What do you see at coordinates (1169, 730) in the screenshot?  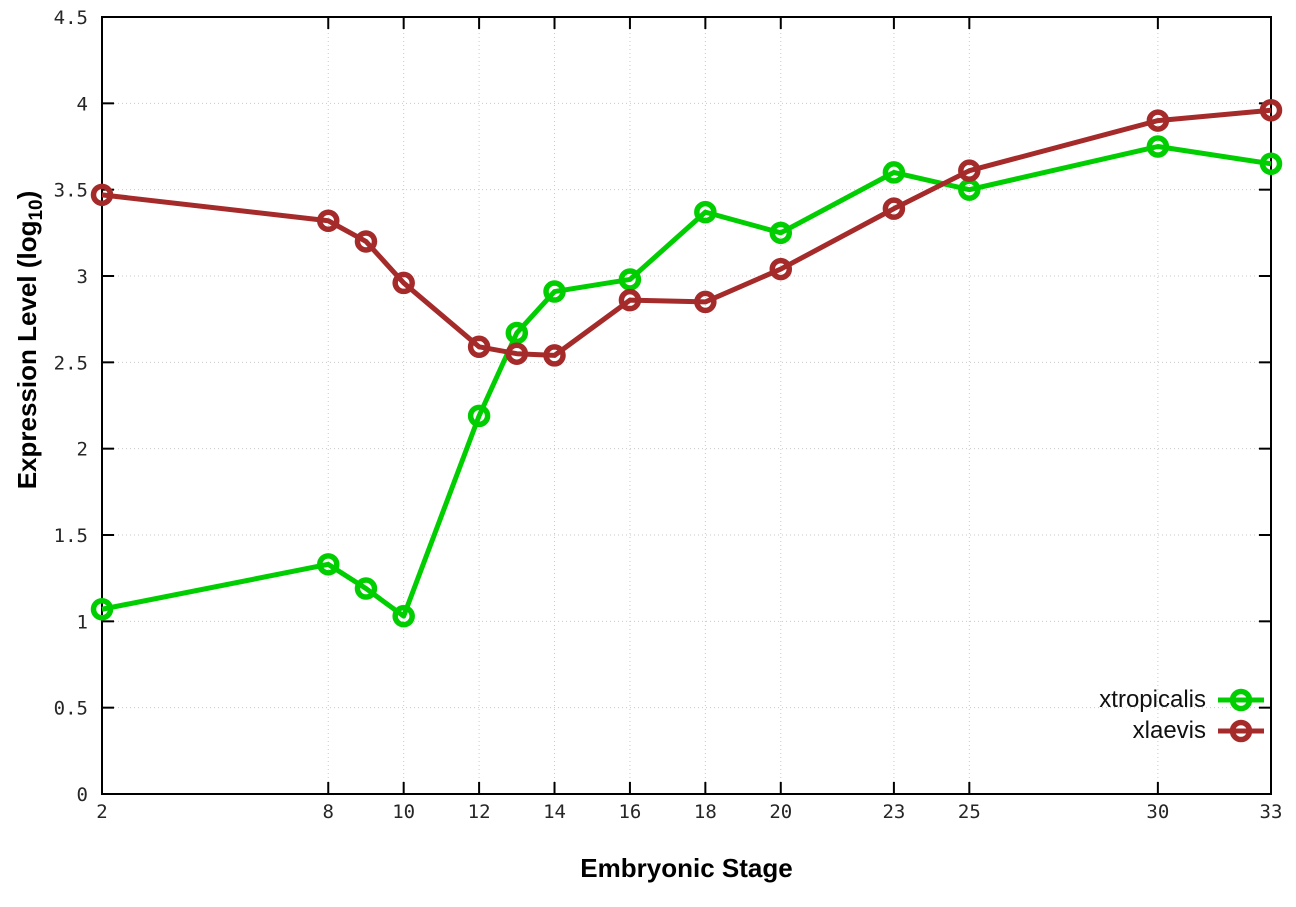 I see `legend-label-xlaevis: xlaevis` at bounding box center [1169, 730].